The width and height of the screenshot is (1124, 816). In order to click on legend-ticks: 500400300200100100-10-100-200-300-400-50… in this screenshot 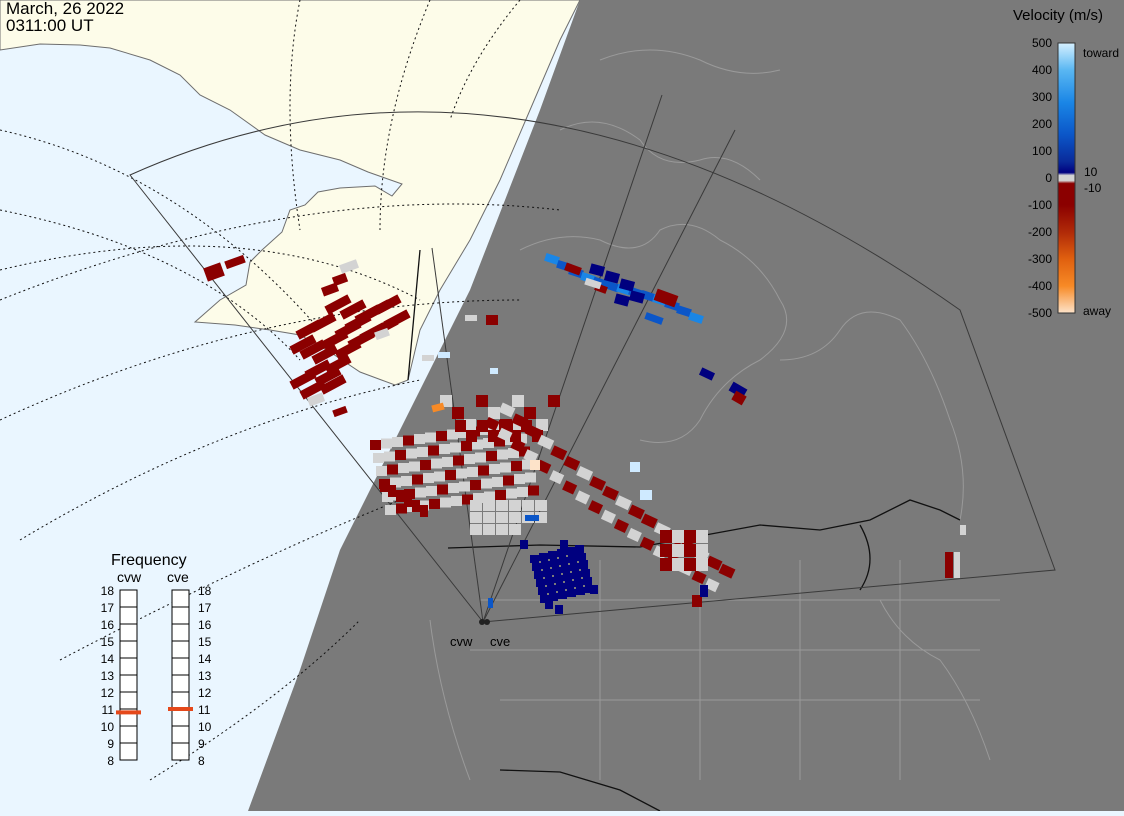, I will do `click(1065, 178)`.